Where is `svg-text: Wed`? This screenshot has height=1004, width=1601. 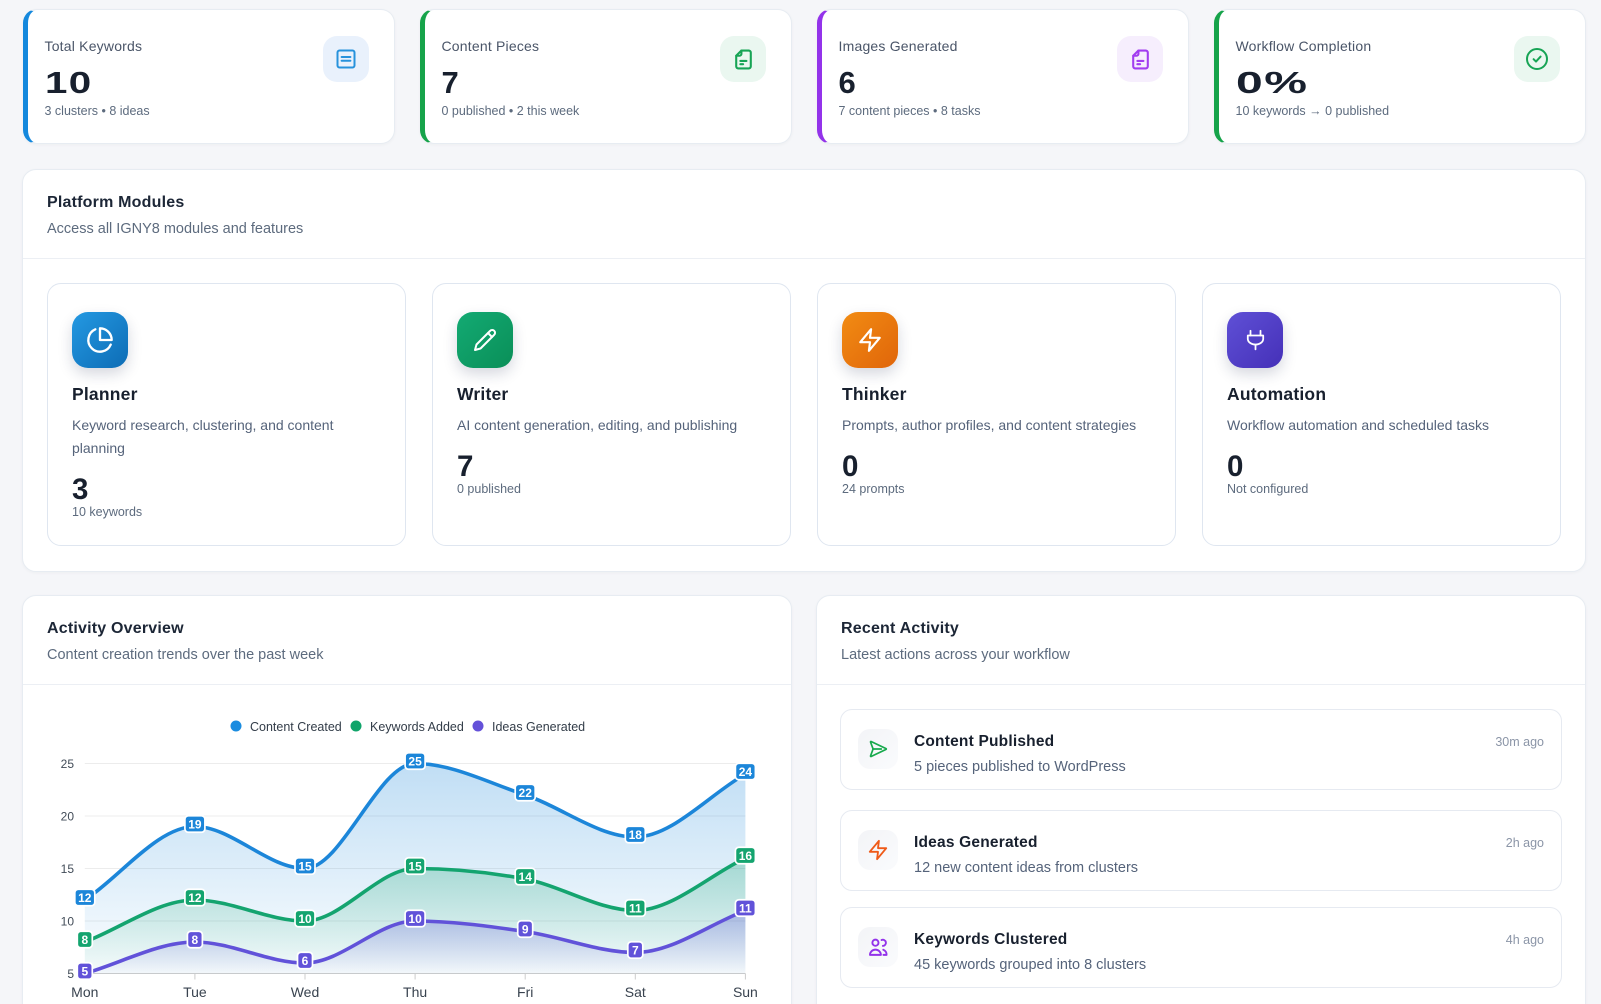
svg-text: Wed is located at coordinates (305, 992).